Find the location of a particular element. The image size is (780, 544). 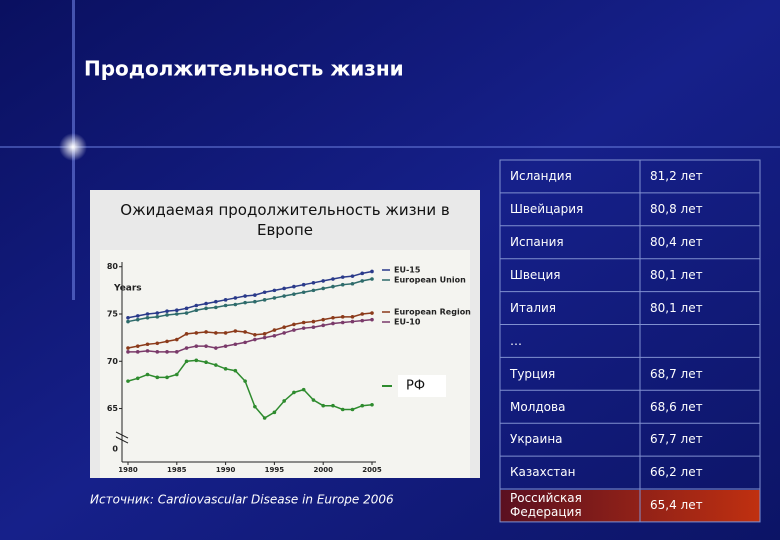

table-cell: 80,8 лет is located at coordinates (676, 209).